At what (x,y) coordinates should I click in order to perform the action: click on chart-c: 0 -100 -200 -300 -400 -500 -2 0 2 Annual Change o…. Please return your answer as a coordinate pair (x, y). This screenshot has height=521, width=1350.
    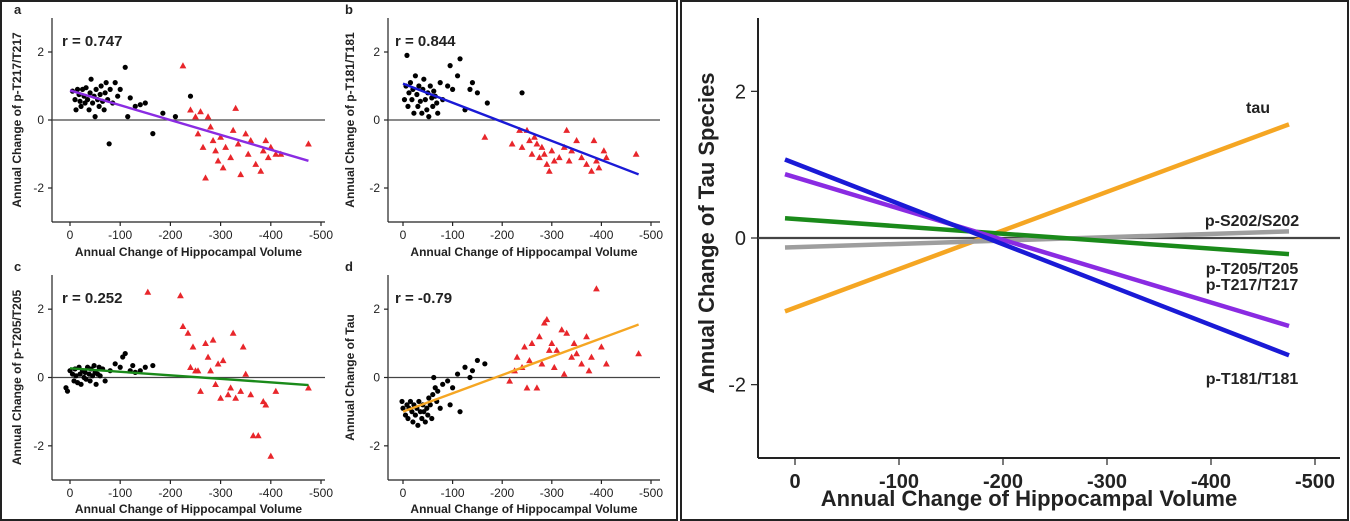
    Looking at the image, I should click on (171, 387).